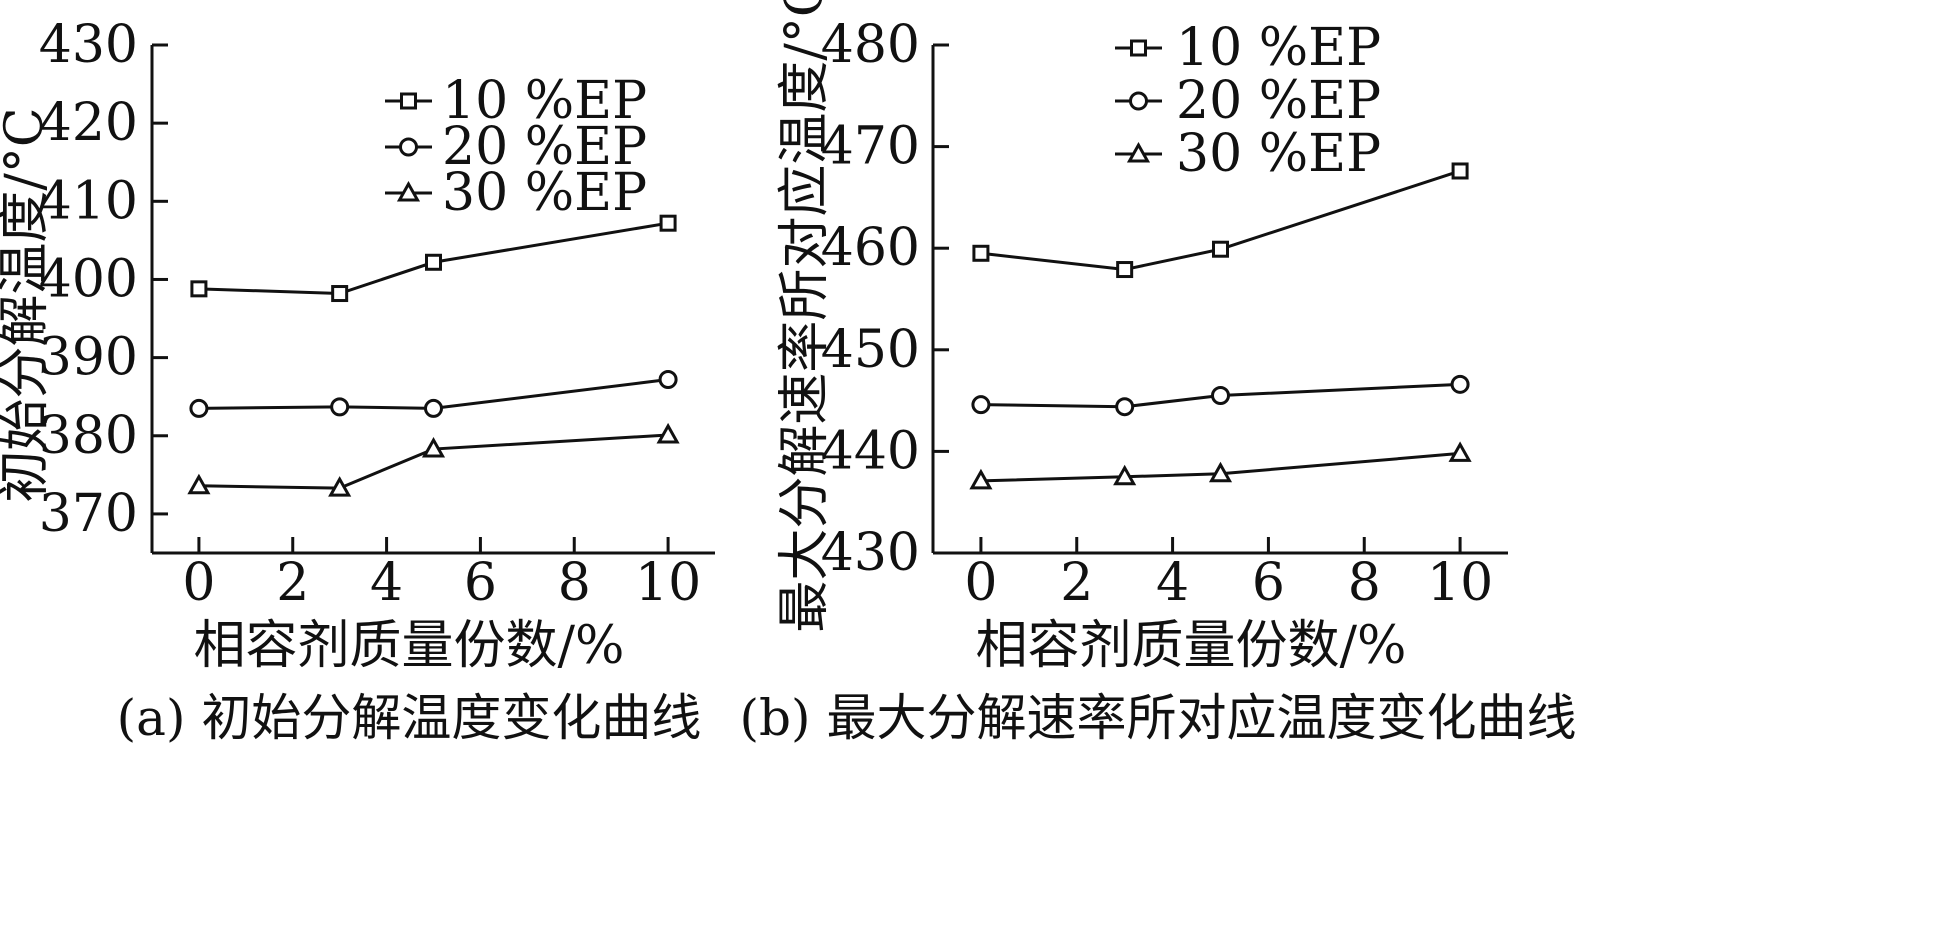 This screenshot has height=932, width=1956. Describe the element at coordinates (1158, 718) in the screenshot. I see `chart-caption: (b) 最大分解速率所对应温度变化曲线` at that location.